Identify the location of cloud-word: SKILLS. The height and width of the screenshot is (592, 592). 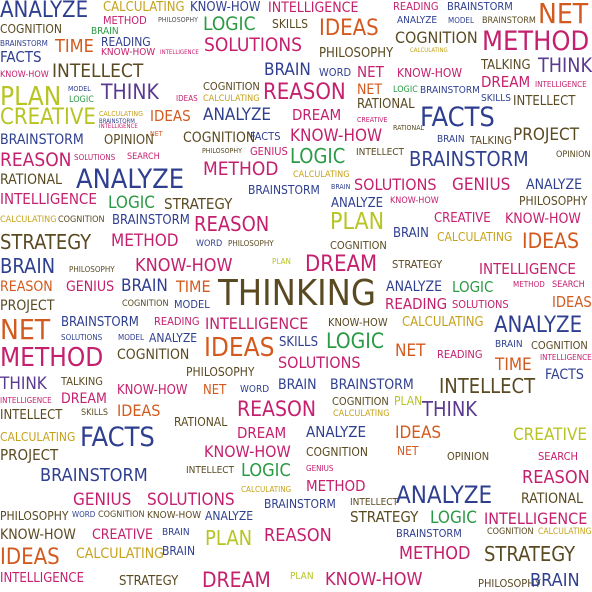
(290, 24).